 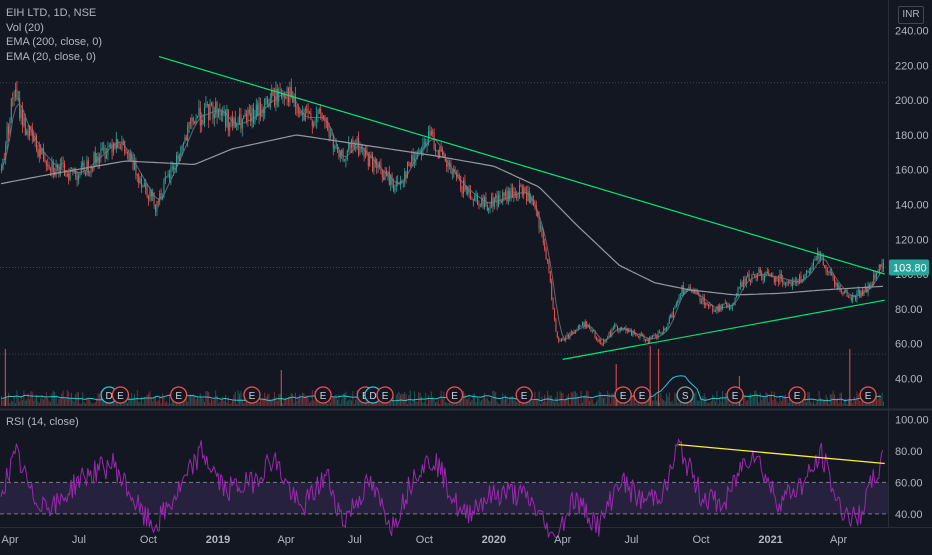 I want to click on rsi-legend: RSI (14, close), so click(x=42, y=422).